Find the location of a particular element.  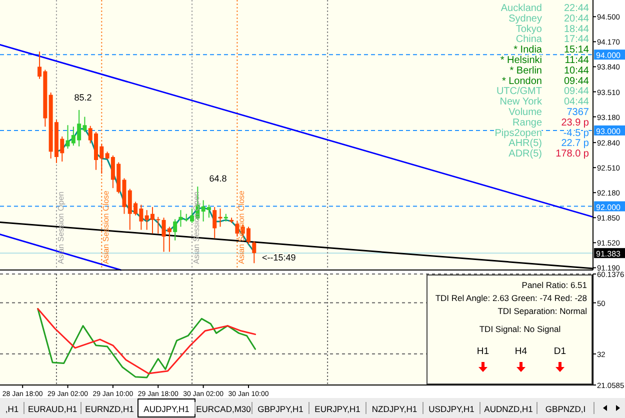

ref-line-label: 93.000 is located at coordinates (609, 131).